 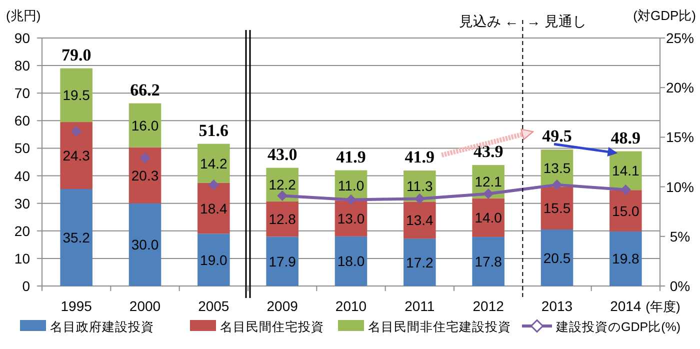 What do you see at coordinates (26, 286) in the screenshot?
I see `y-tick-label: 0` at bounding box center [26, 286].